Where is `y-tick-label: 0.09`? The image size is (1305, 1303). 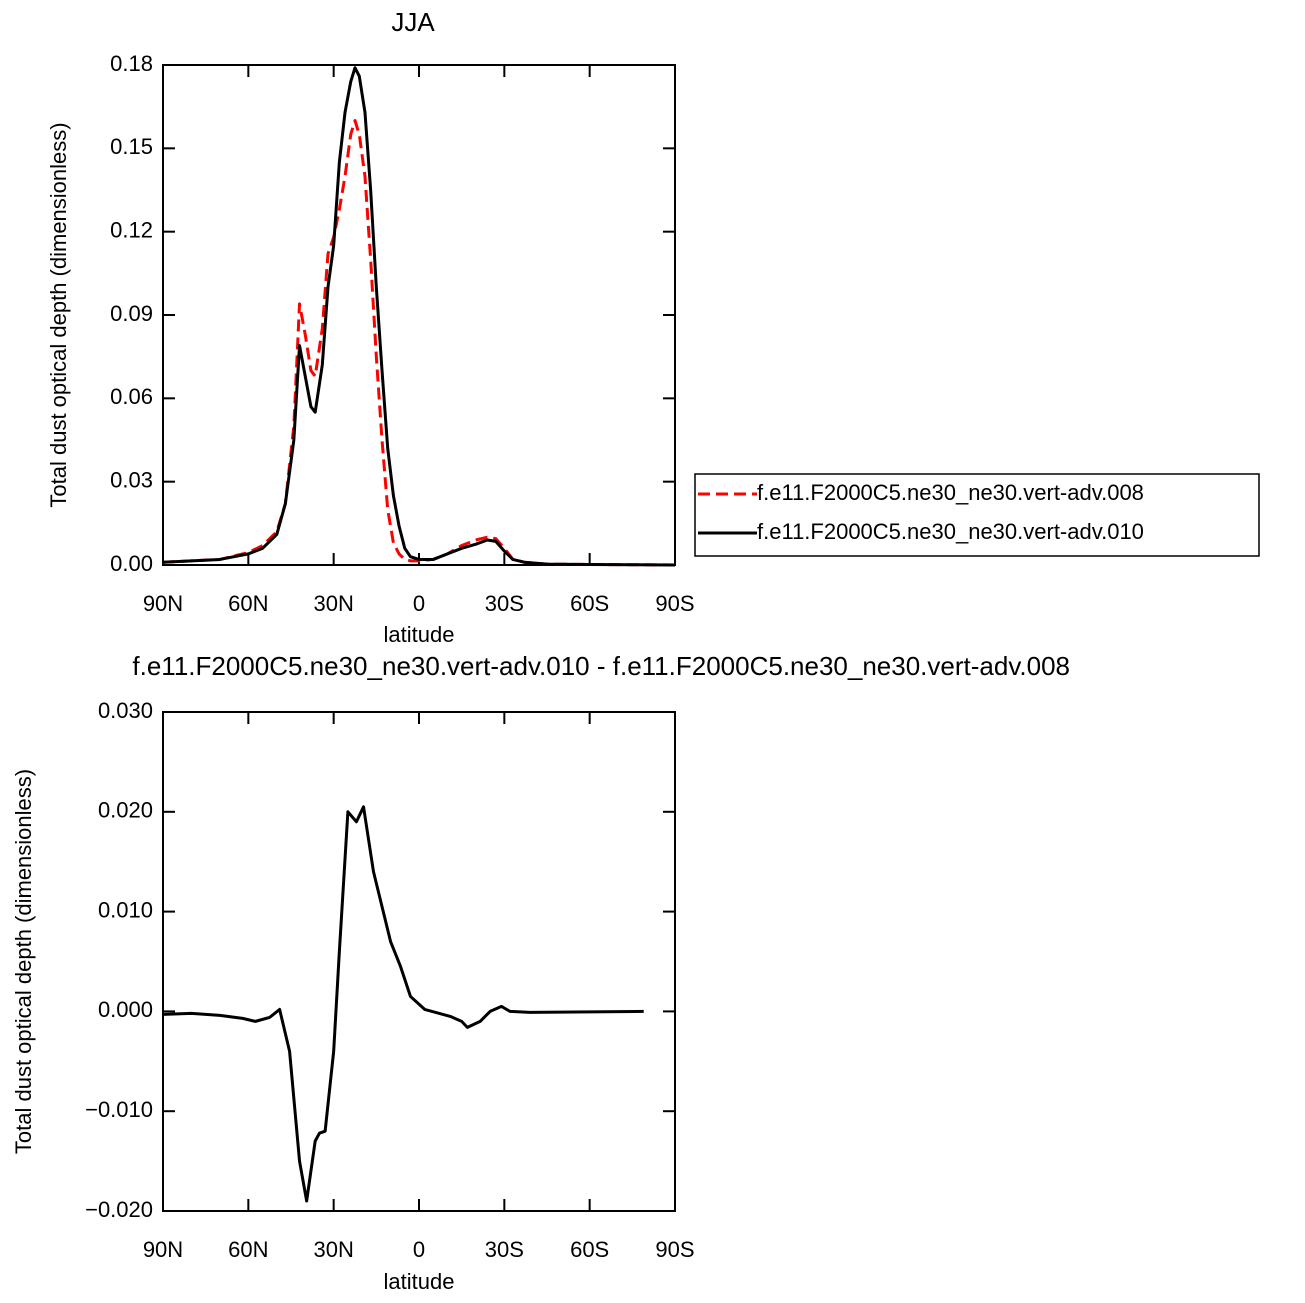
y-tick-label: 0.09 is located at coordinates (131, 313).